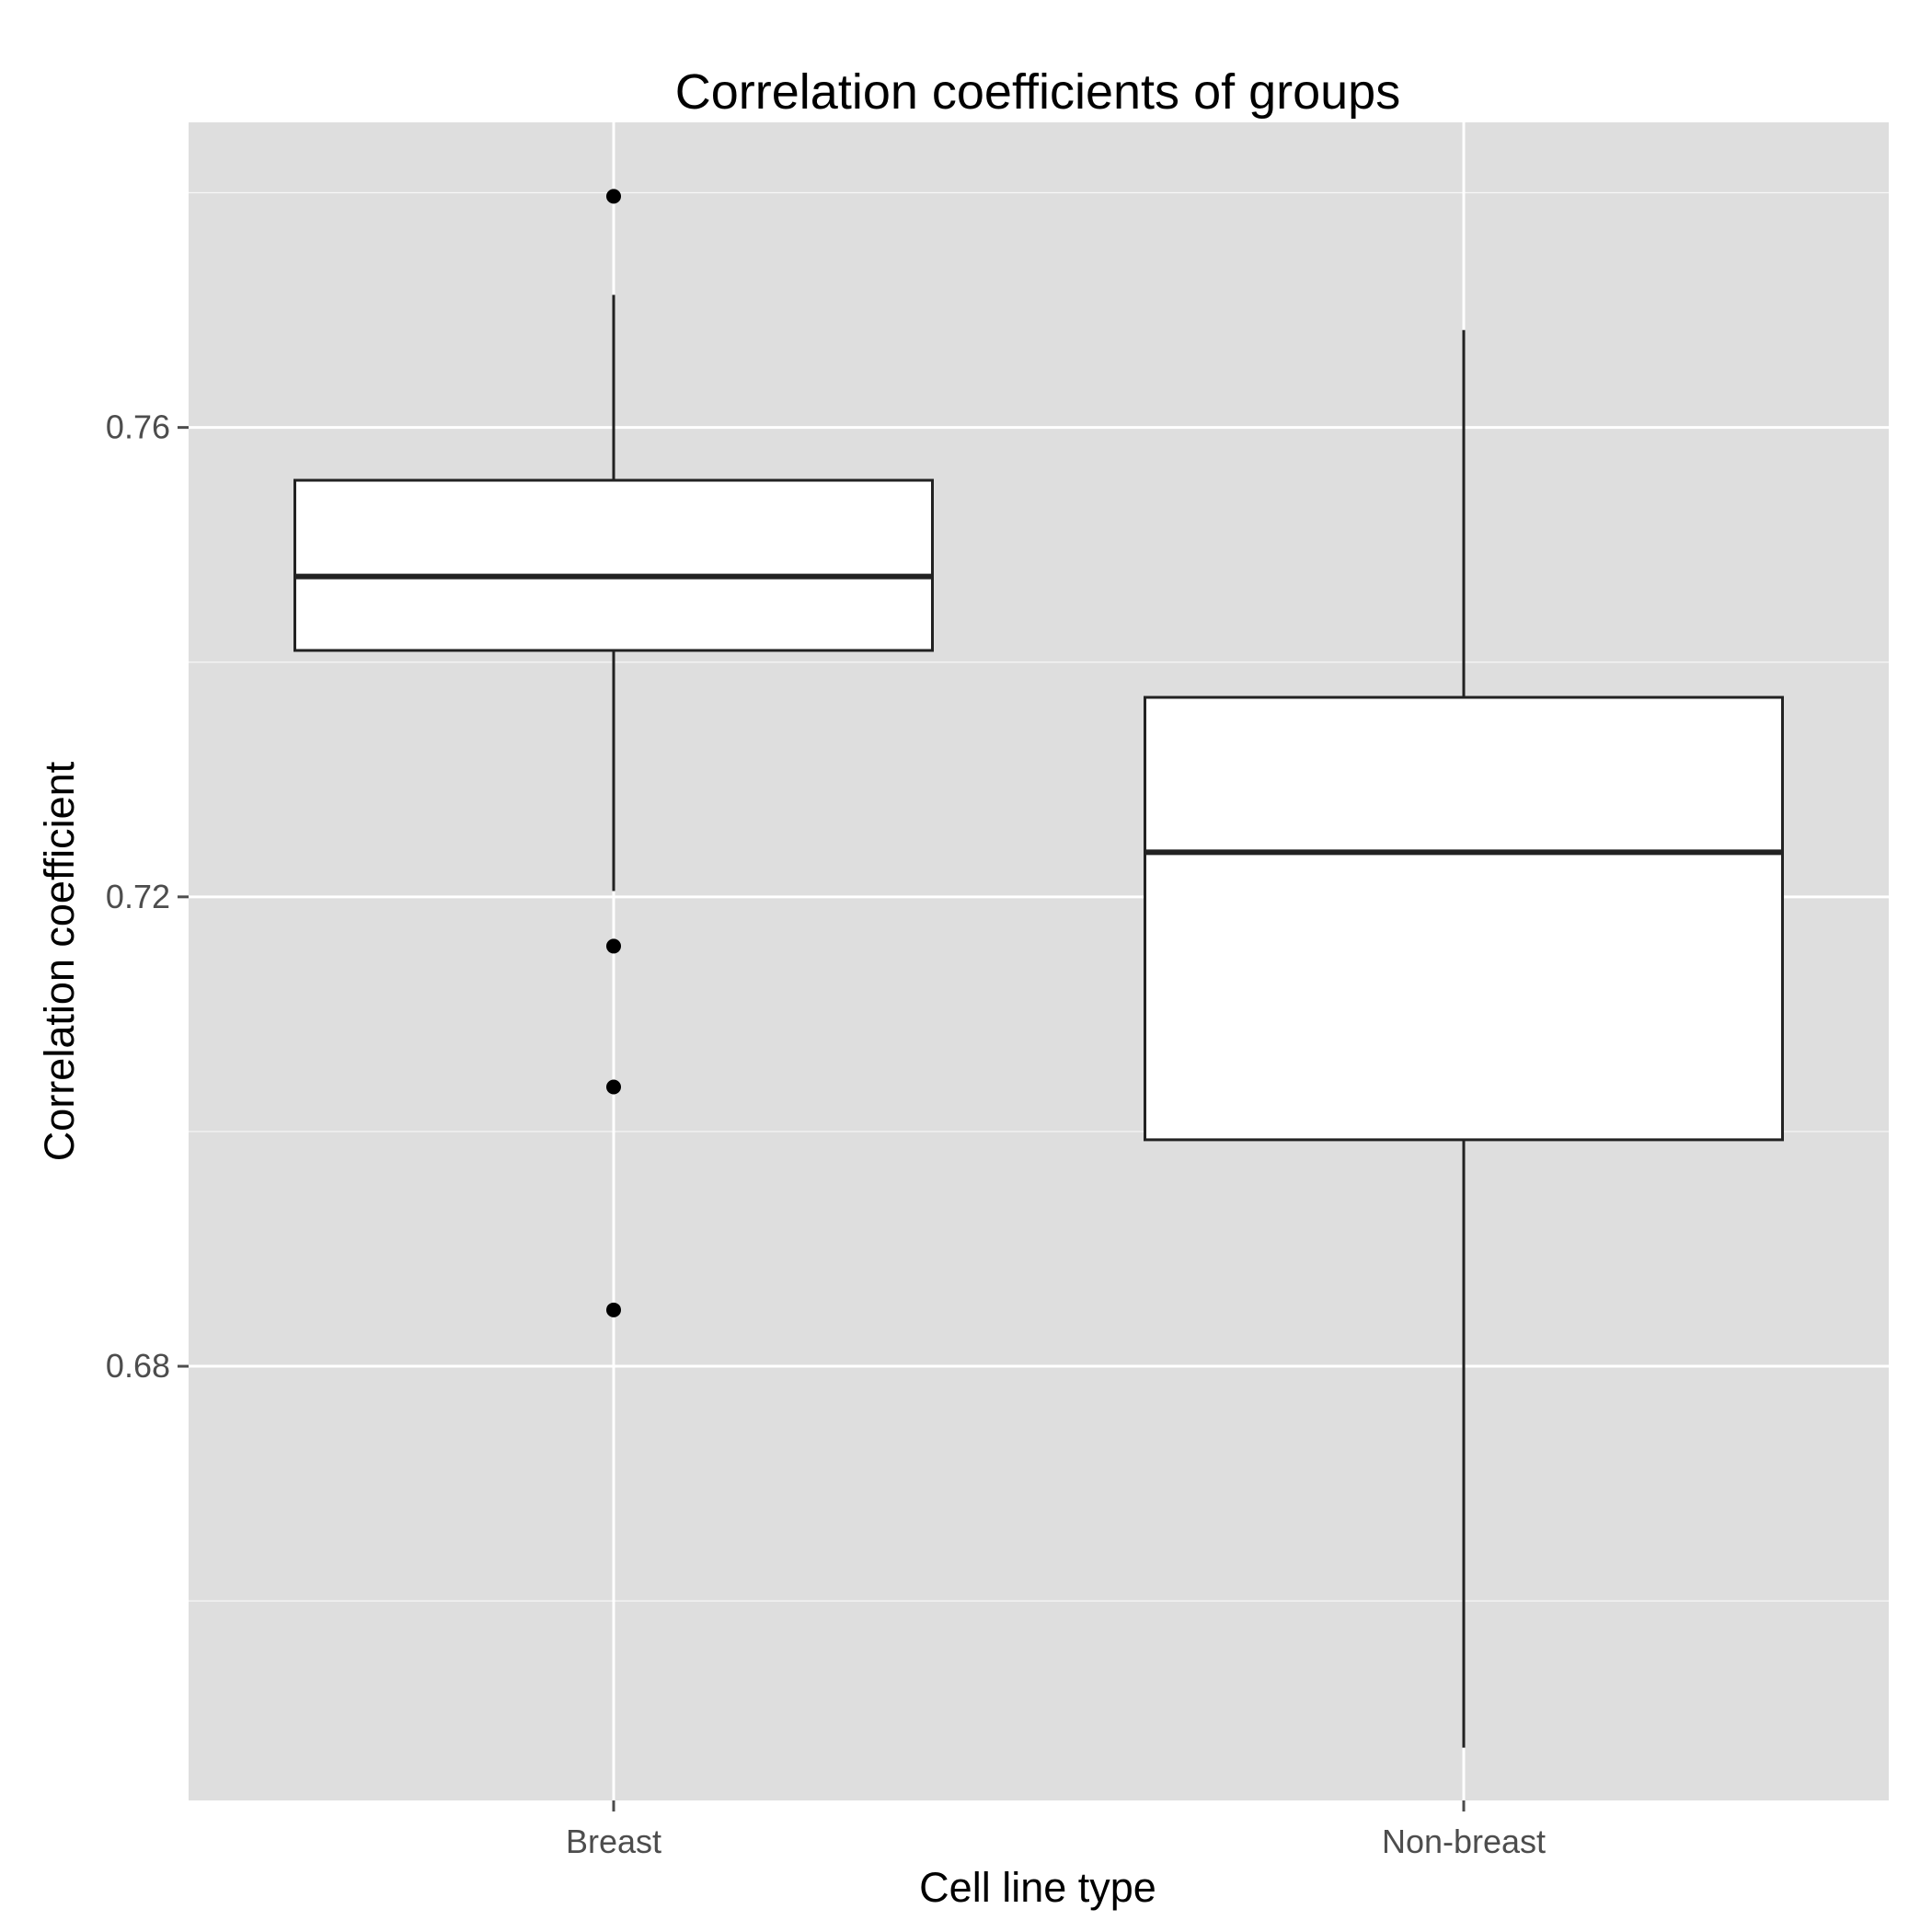  Describe the element at coordinates (138, 896) in the screenshot. I see `y-tick-label: 0.72` at that location.